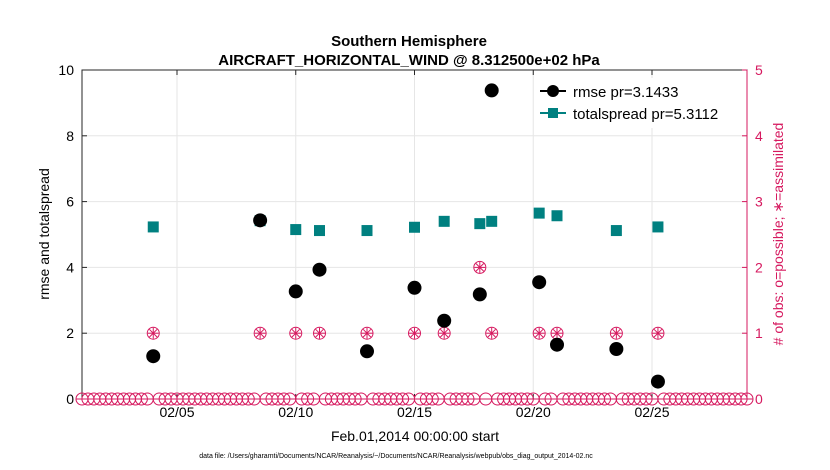  I want to click on x-tick-label: 02/10, so click(295, 412).